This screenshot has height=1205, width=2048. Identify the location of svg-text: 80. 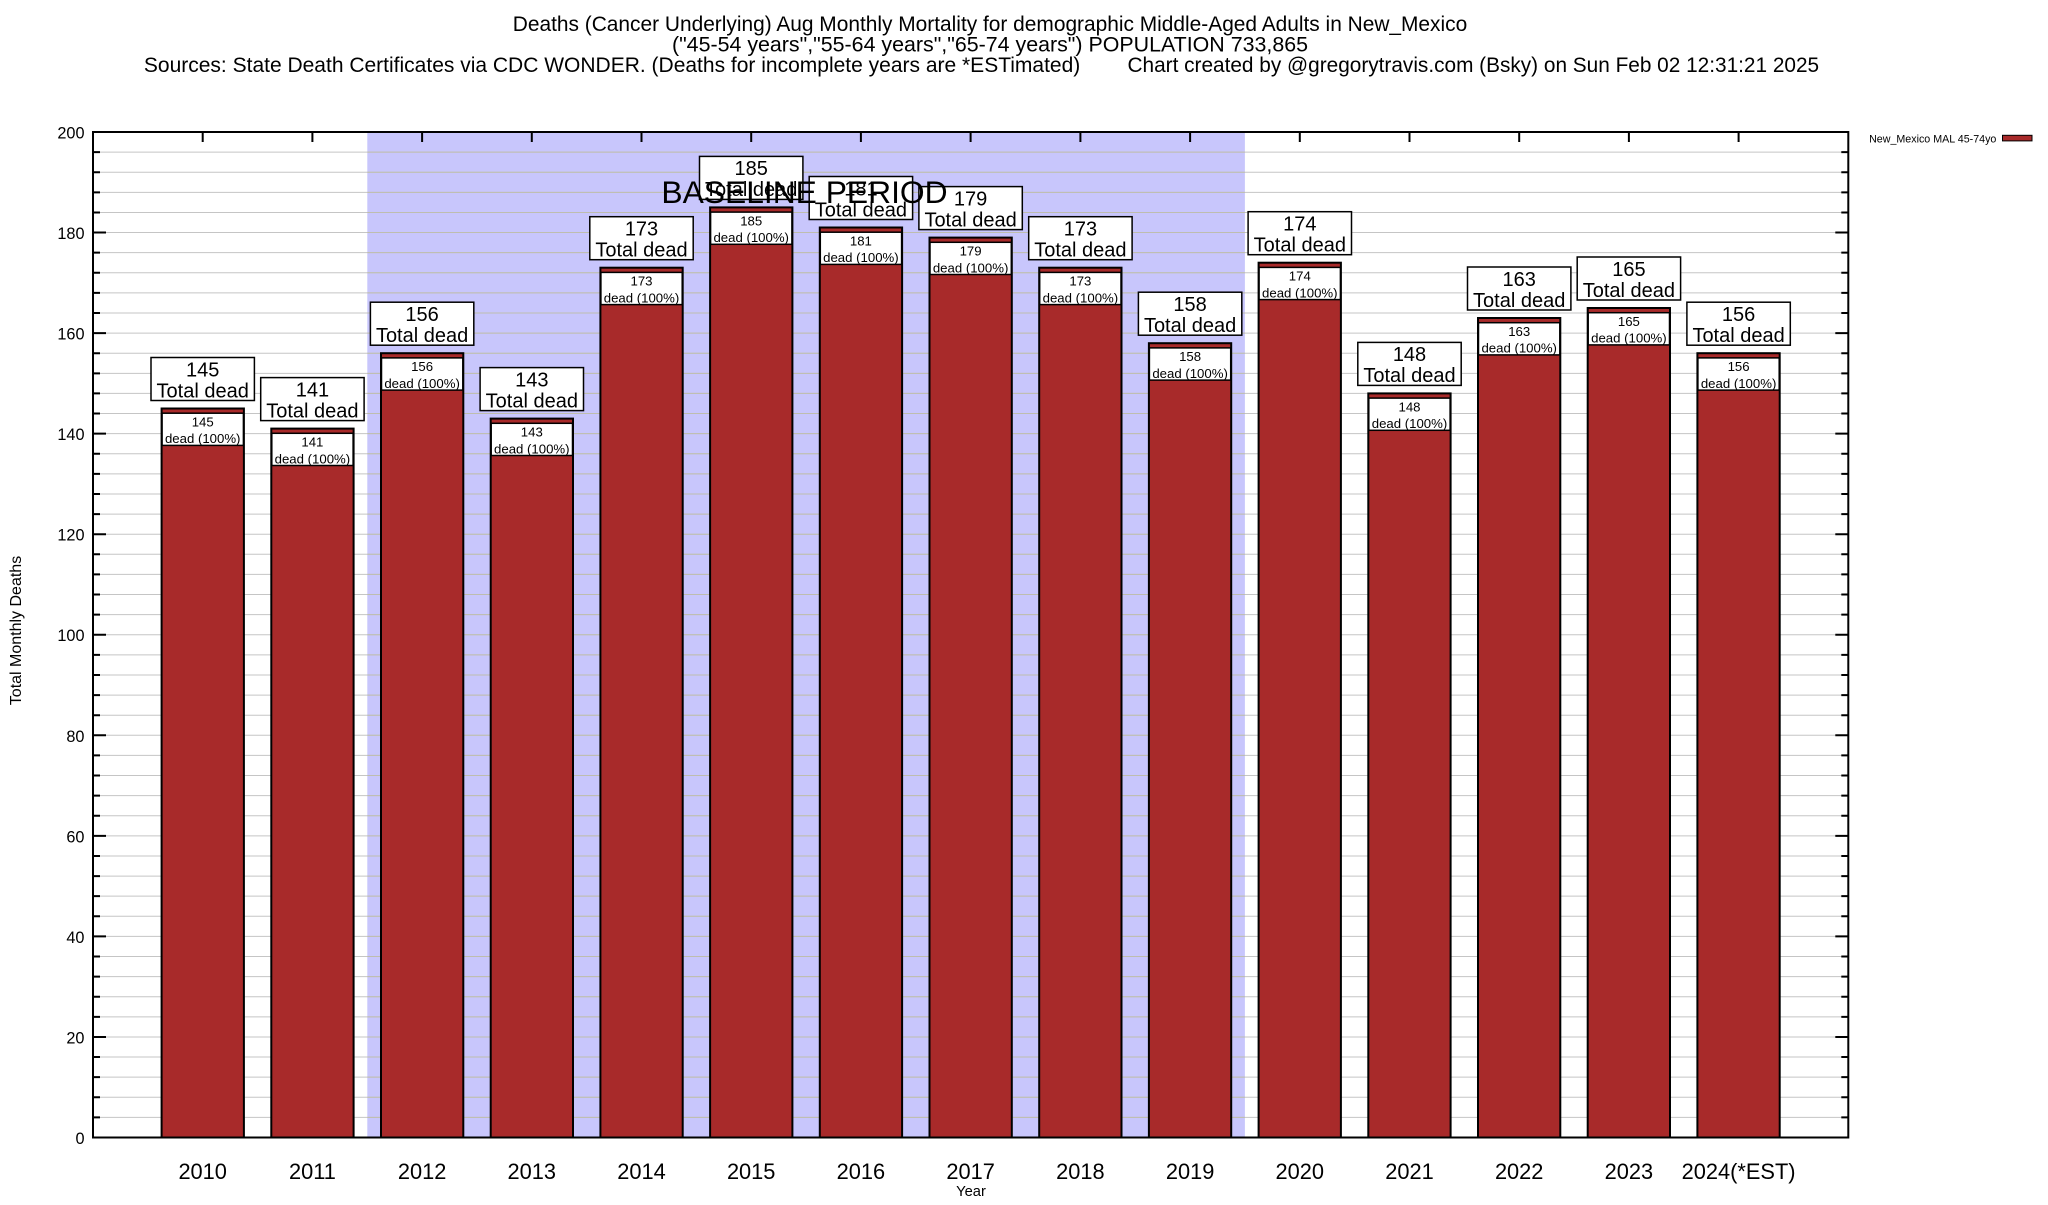
(75, 737).